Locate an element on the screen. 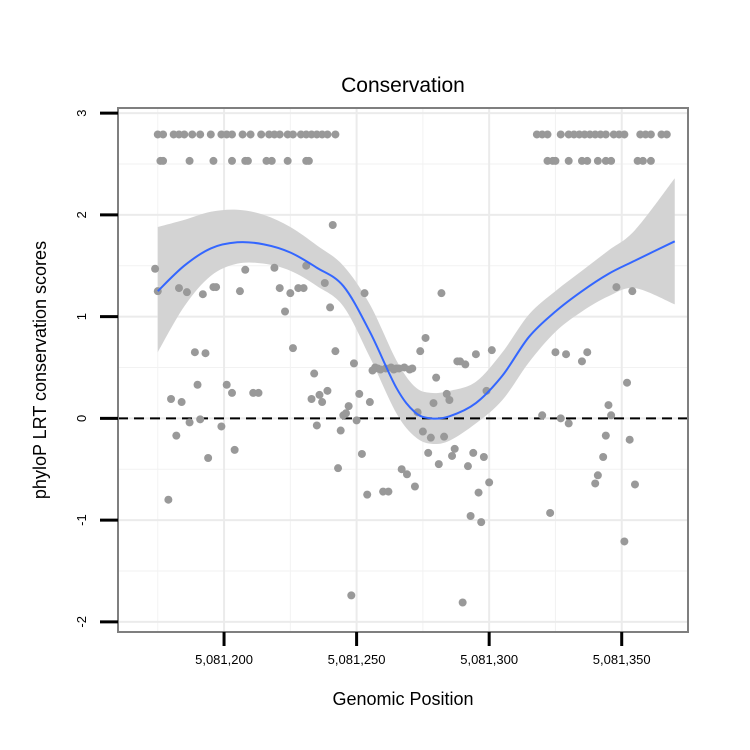 Image resolution: width=750 pixels, height=750 pixels. y-tick-label: 1 is located at coordinates (81, 316).